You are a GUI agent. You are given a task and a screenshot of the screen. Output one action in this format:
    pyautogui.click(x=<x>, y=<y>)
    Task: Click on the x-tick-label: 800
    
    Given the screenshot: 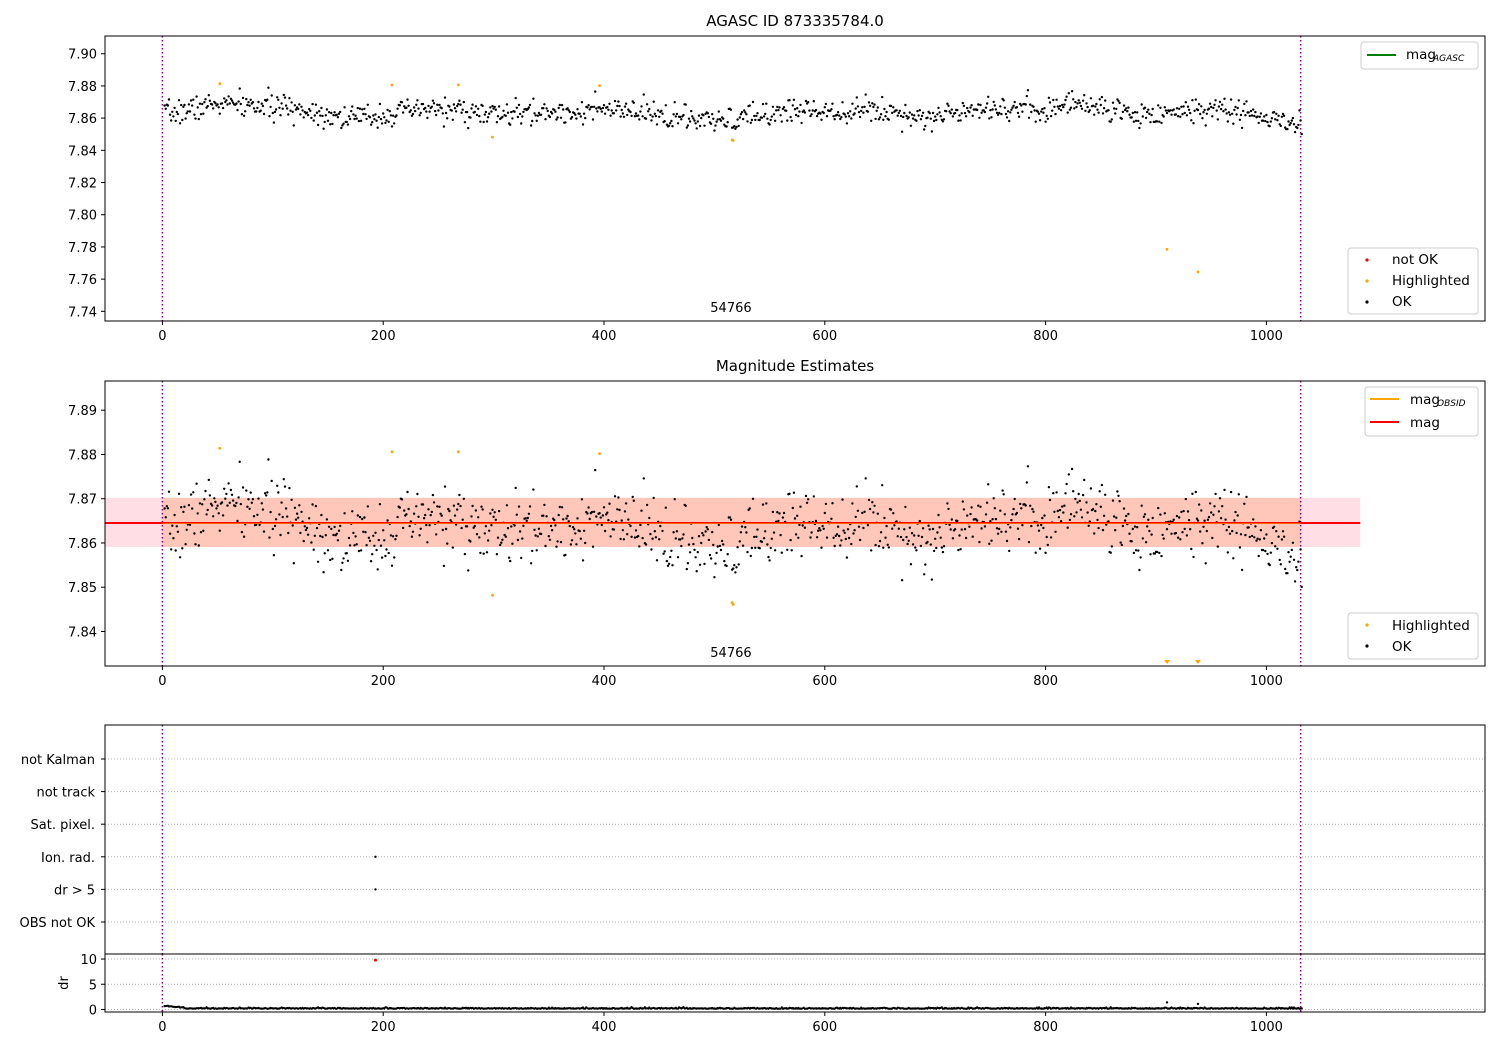 What is the action you would take?
    pyautogui.click(x=1045, y=681)
    